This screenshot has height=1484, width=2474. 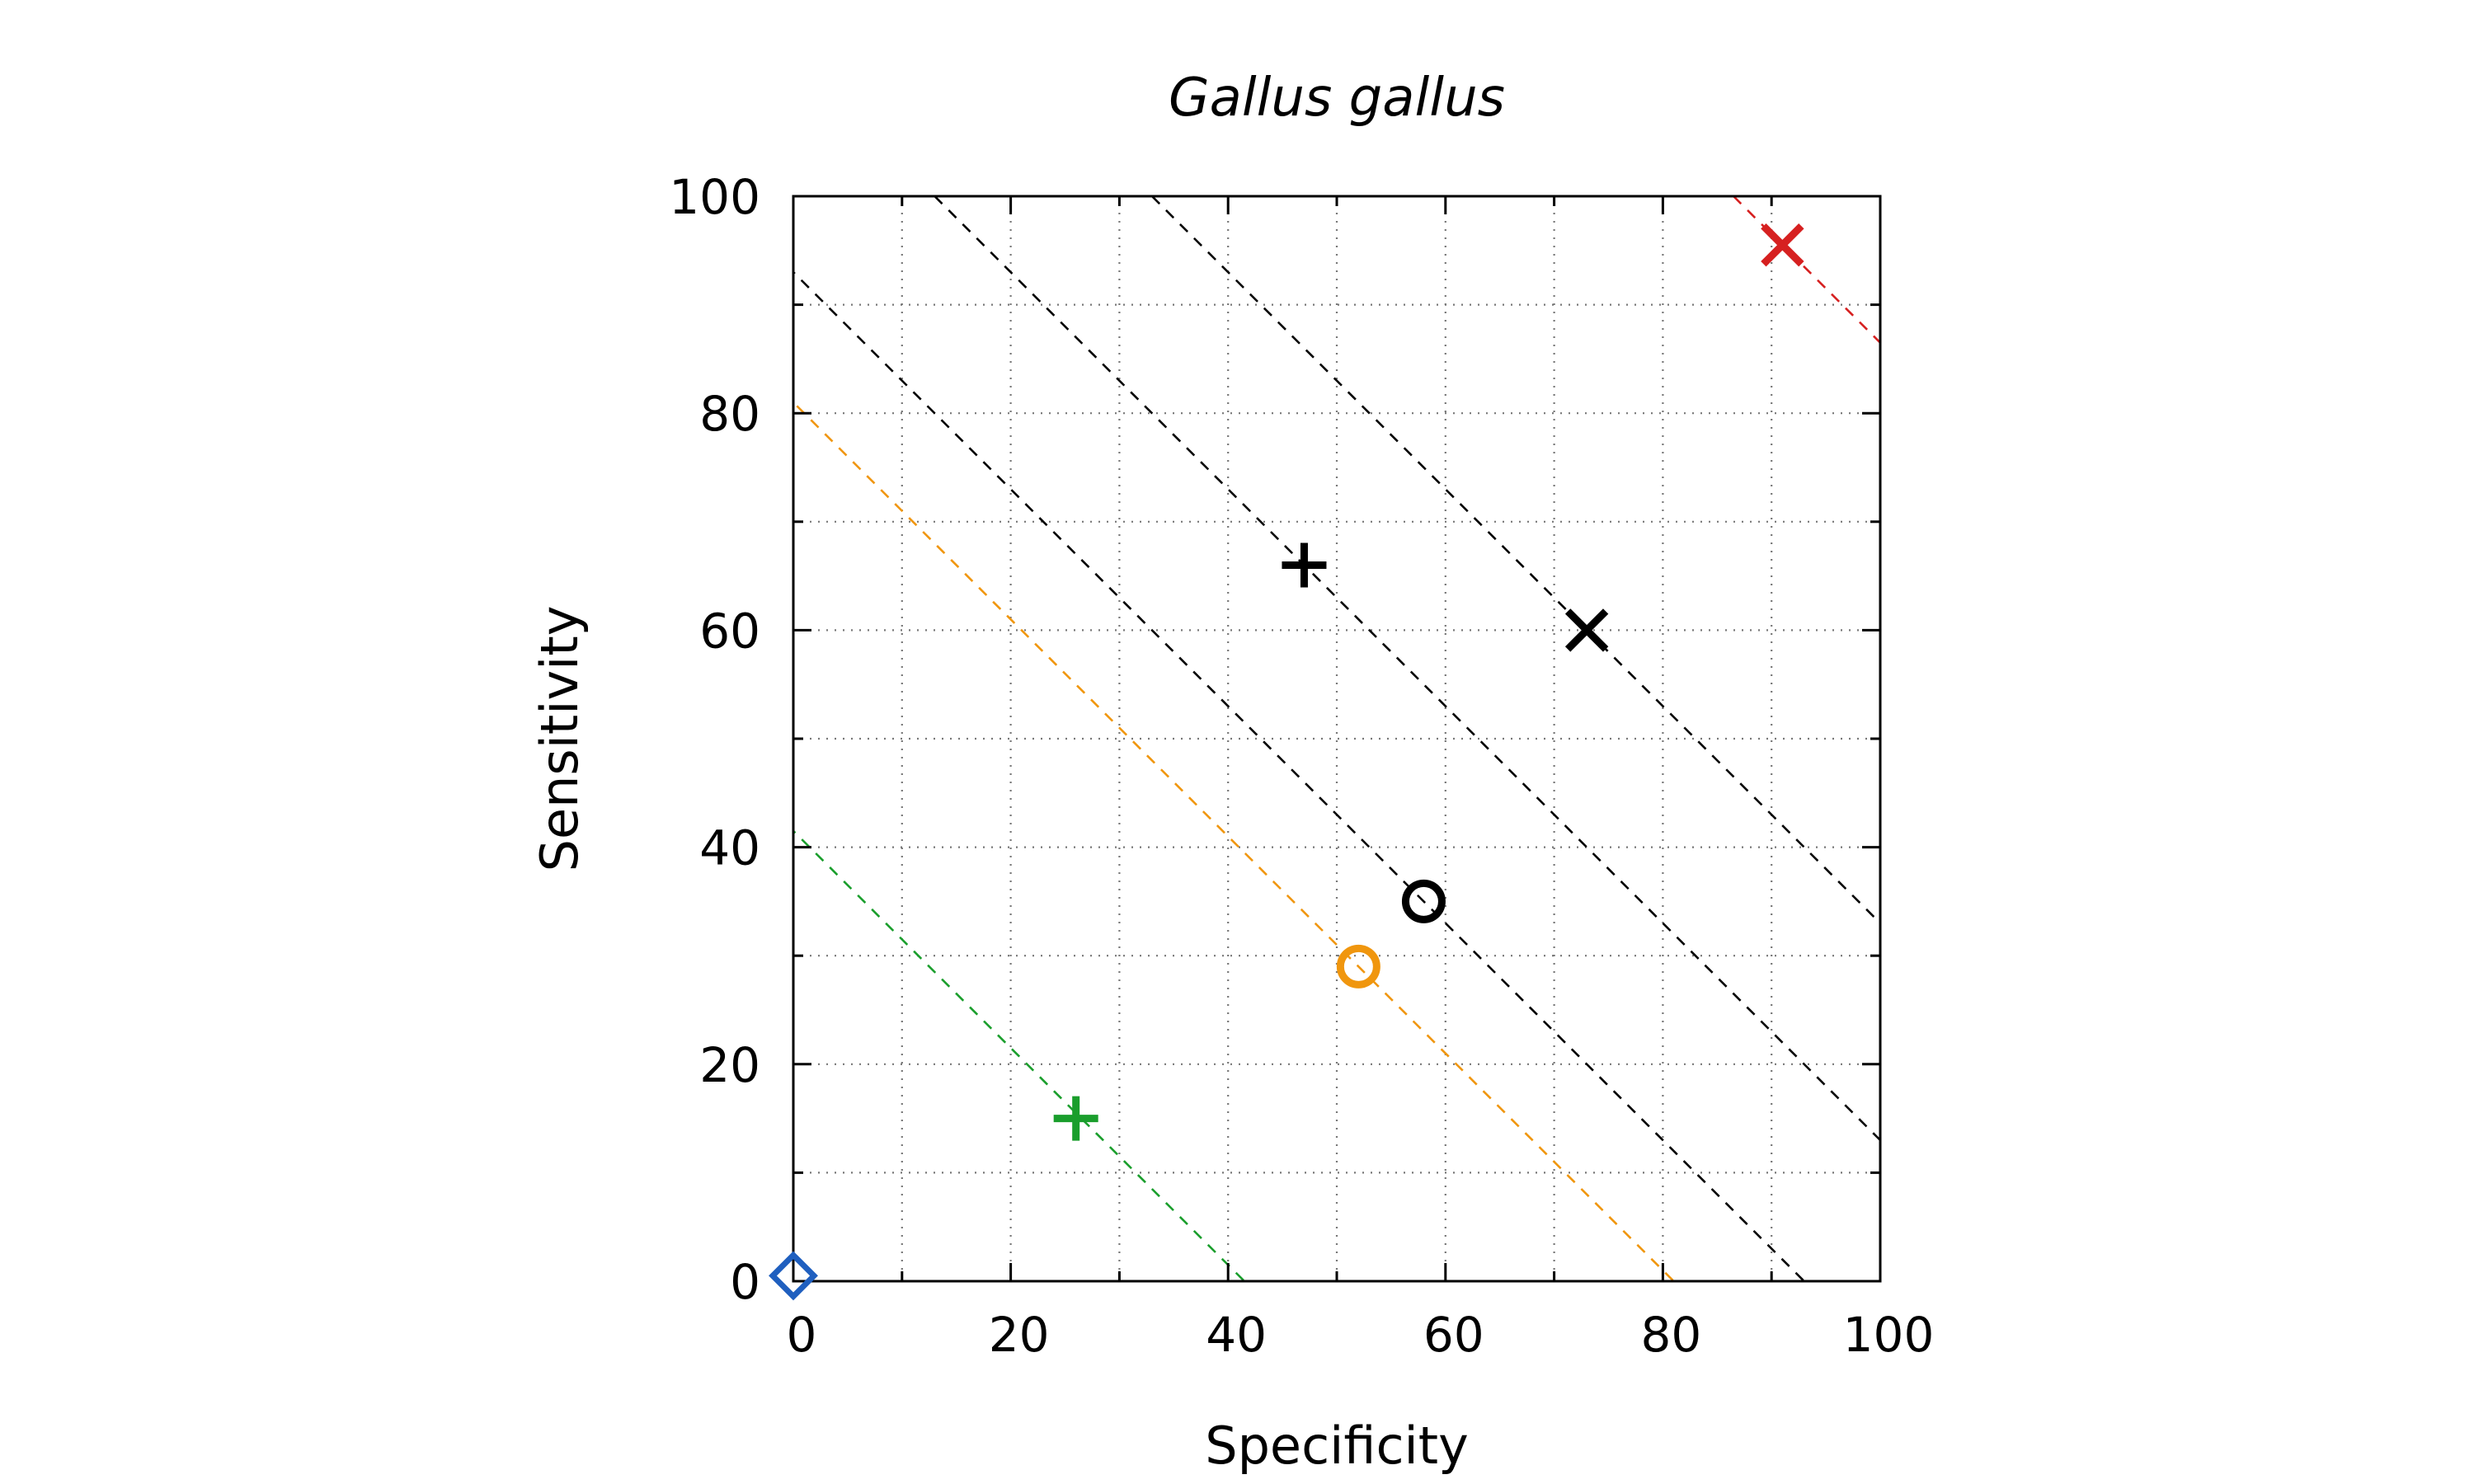 I want to click on y-tick-label: 20, so click(x=729, y=1065).